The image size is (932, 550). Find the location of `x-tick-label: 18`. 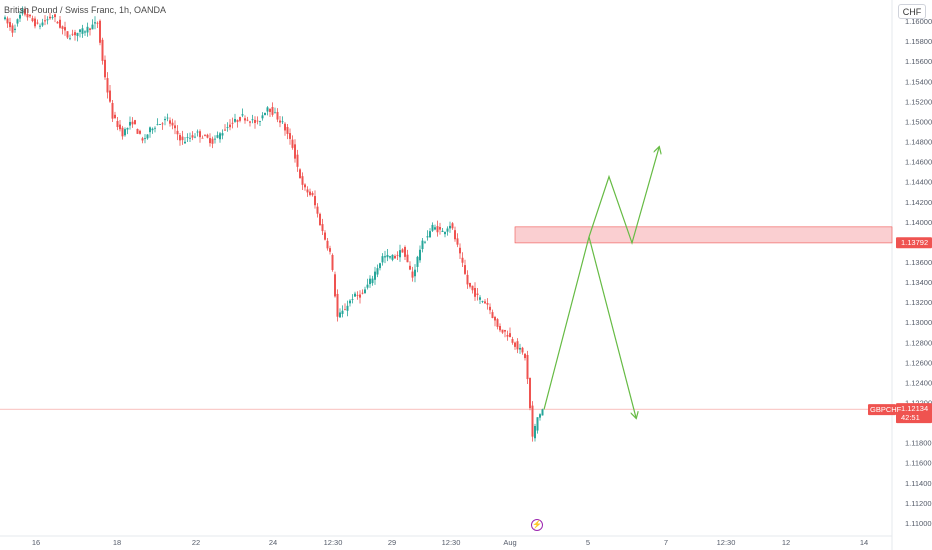

x-tick-label: 18 is located at coordinates (117, 542).